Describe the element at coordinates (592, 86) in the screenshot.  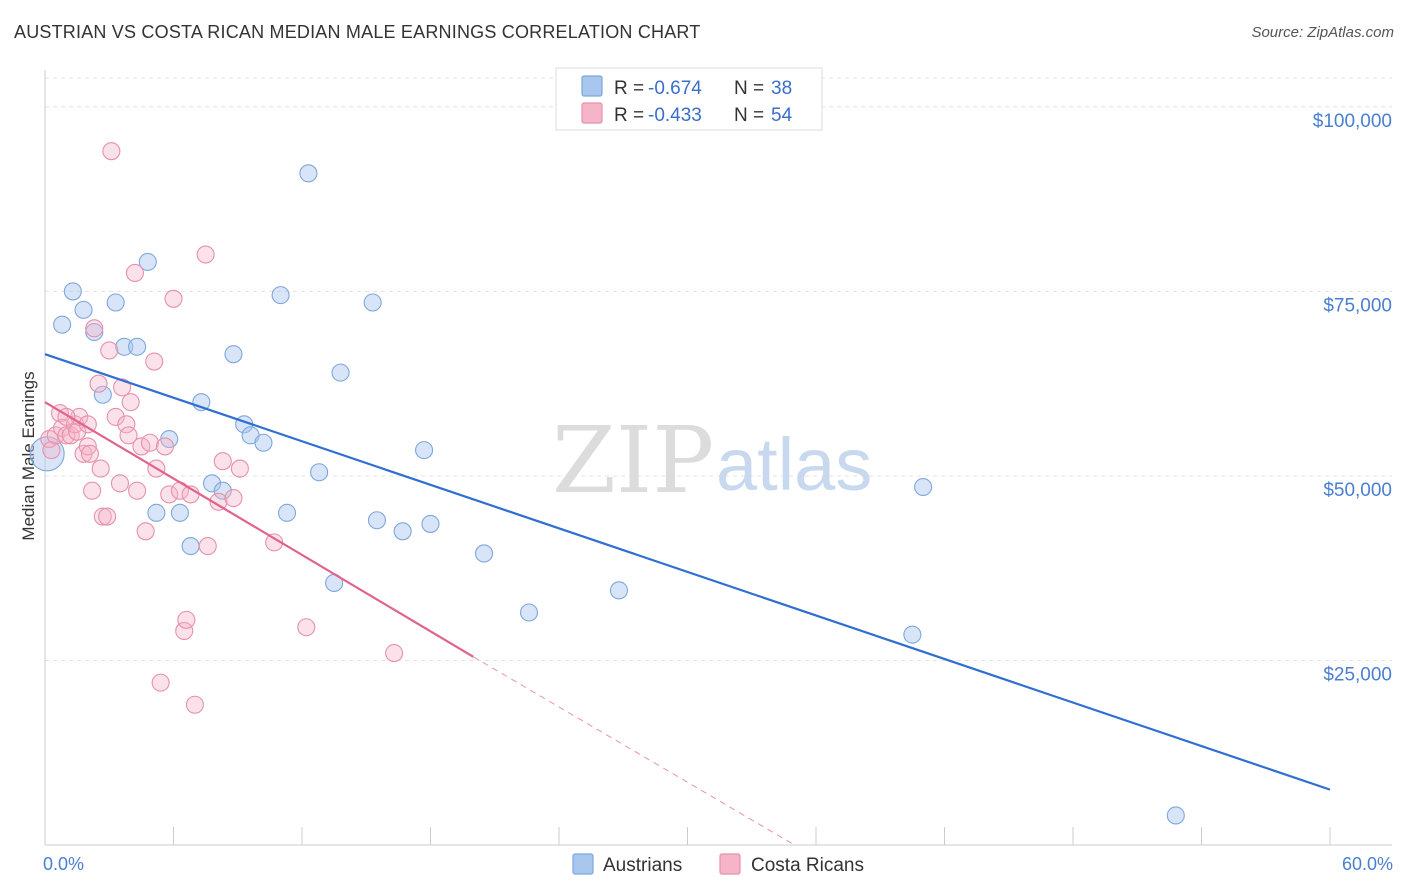
I see `legend-swatch-austrians` at that location.